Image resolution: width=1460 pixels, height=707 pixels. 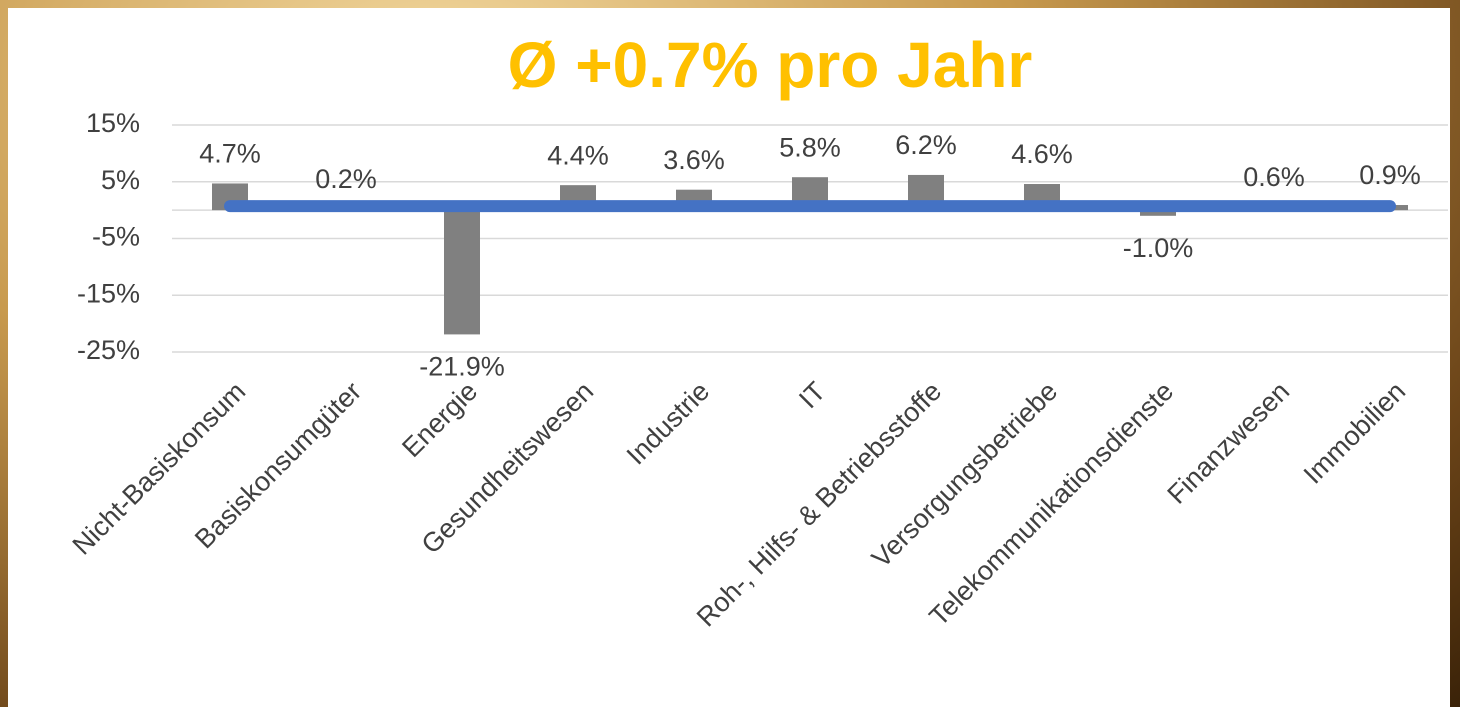 I want to click on value-label: 0.9%, so click(x=1390, y=175).